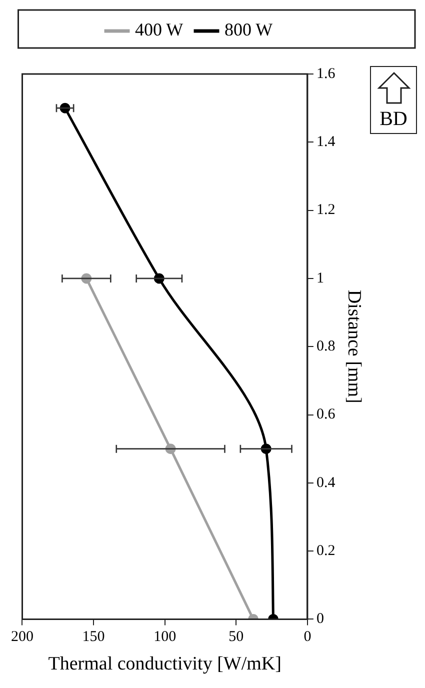 The height and width of the screenshot is (688, 425). Describe the element at coordinates (248, 30) in the screenshot. I see `legend-label: 800 W` at that location.